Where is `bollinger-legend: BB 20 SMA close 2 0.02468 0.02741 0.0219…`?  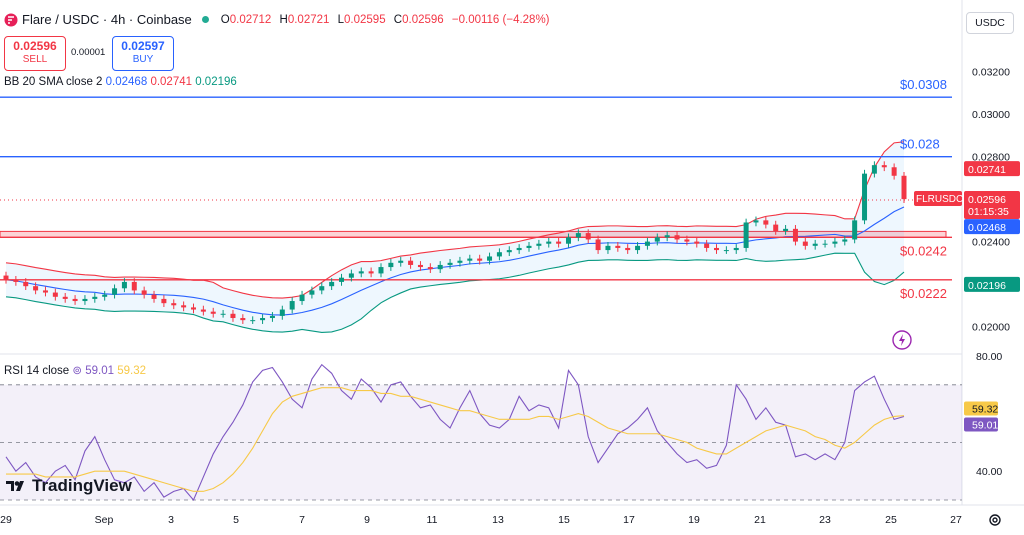 bollinger-legend: BB 20 SMA close 2 0.02468 0.02741 0.0219… is located at coordinates (120, 82).